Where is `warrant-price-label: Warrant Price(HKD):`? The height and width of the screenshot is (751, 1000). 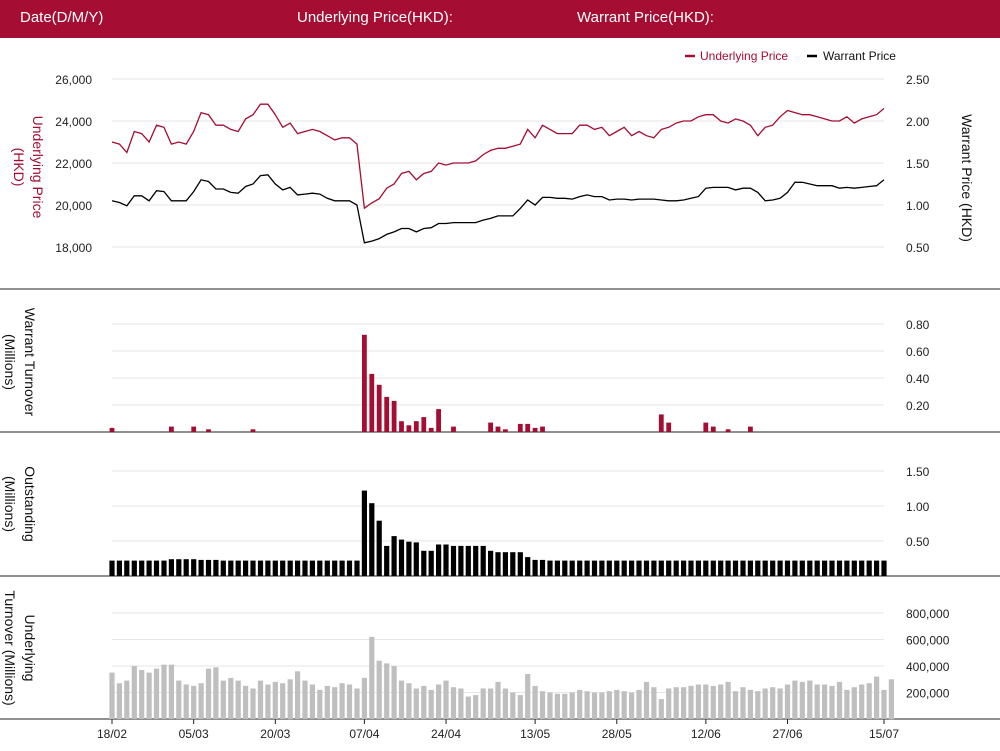
warrant-price-label: Warrant Price(HKD): is located at coordinates (645, 17).